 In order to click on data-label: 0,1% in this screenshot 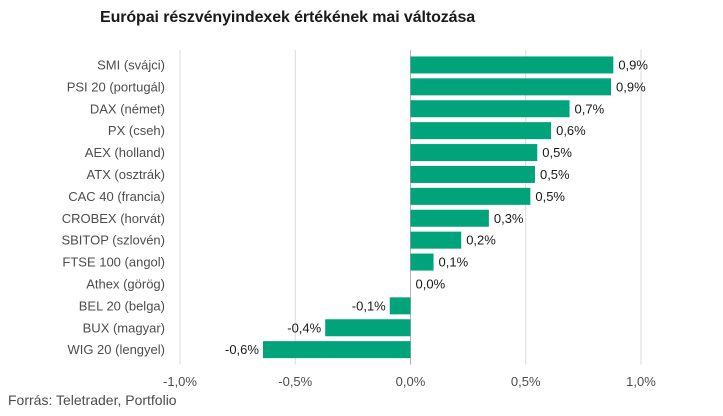, I will do `click(454, 262)`.